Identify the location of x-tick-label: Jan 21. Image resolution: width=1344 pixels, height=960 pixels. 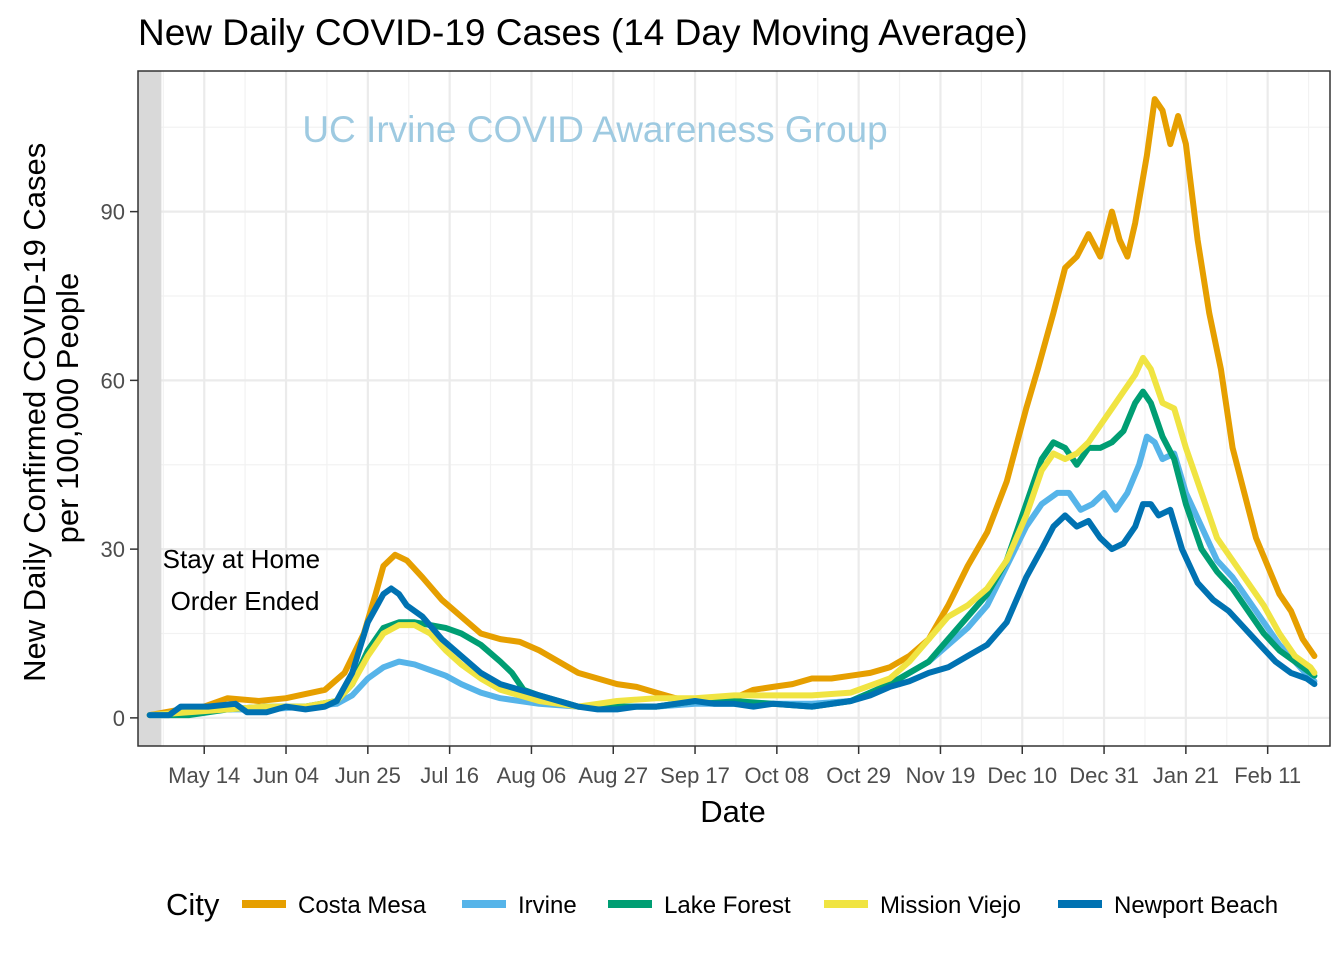
(1186, 775).